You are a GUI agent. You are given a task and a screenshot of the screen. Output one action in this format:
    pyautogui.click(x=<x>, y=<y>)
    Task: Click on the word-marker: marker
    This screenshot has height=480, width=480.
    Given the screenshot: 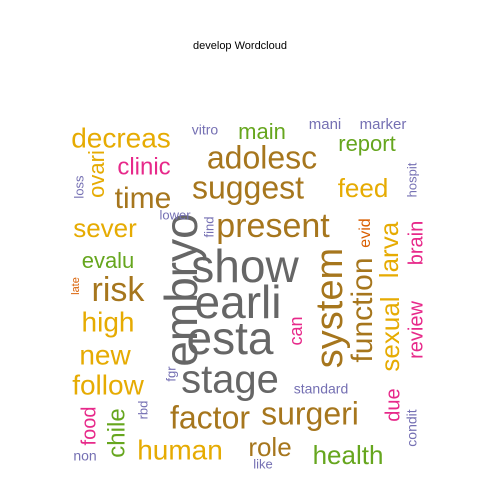 What is the action you would take?
    pyautogui.click(x=383, y=124)
    